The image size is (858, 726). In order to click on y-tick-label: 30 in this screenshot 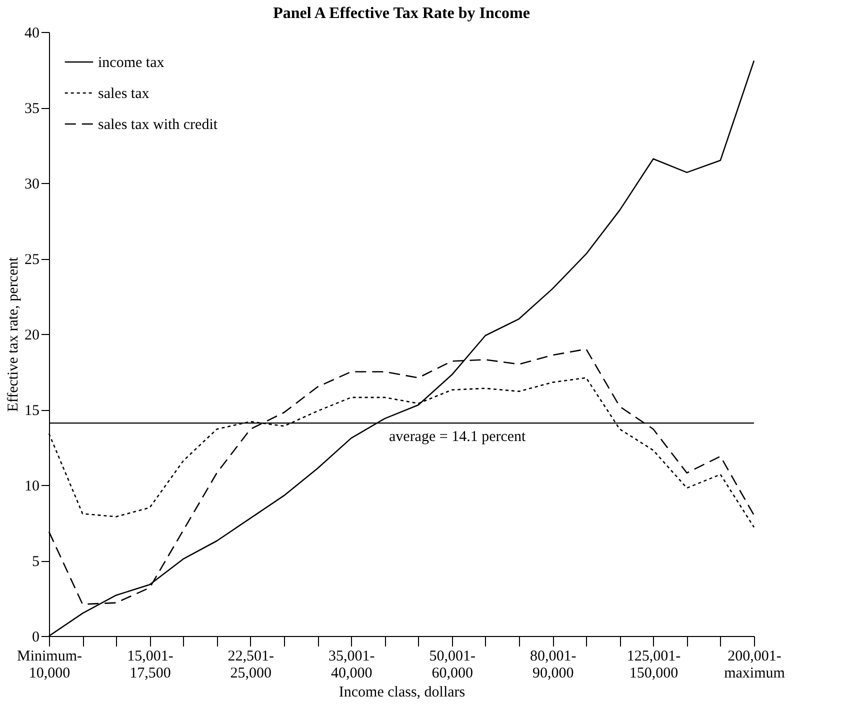, I will do `click(32, 184)`.